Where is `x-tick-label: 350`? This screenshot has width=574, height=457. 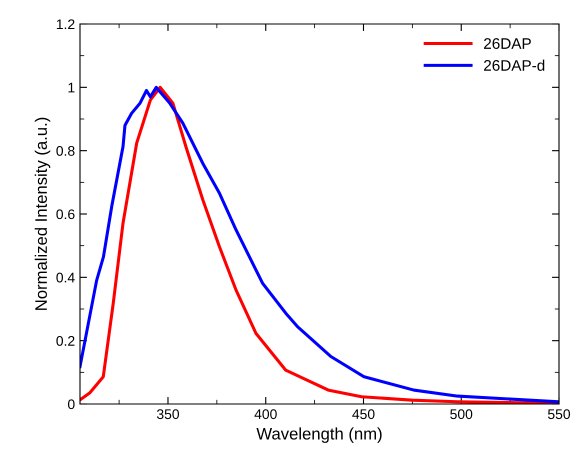 x-tick-label: 350 is located at coordinates (168, 414).